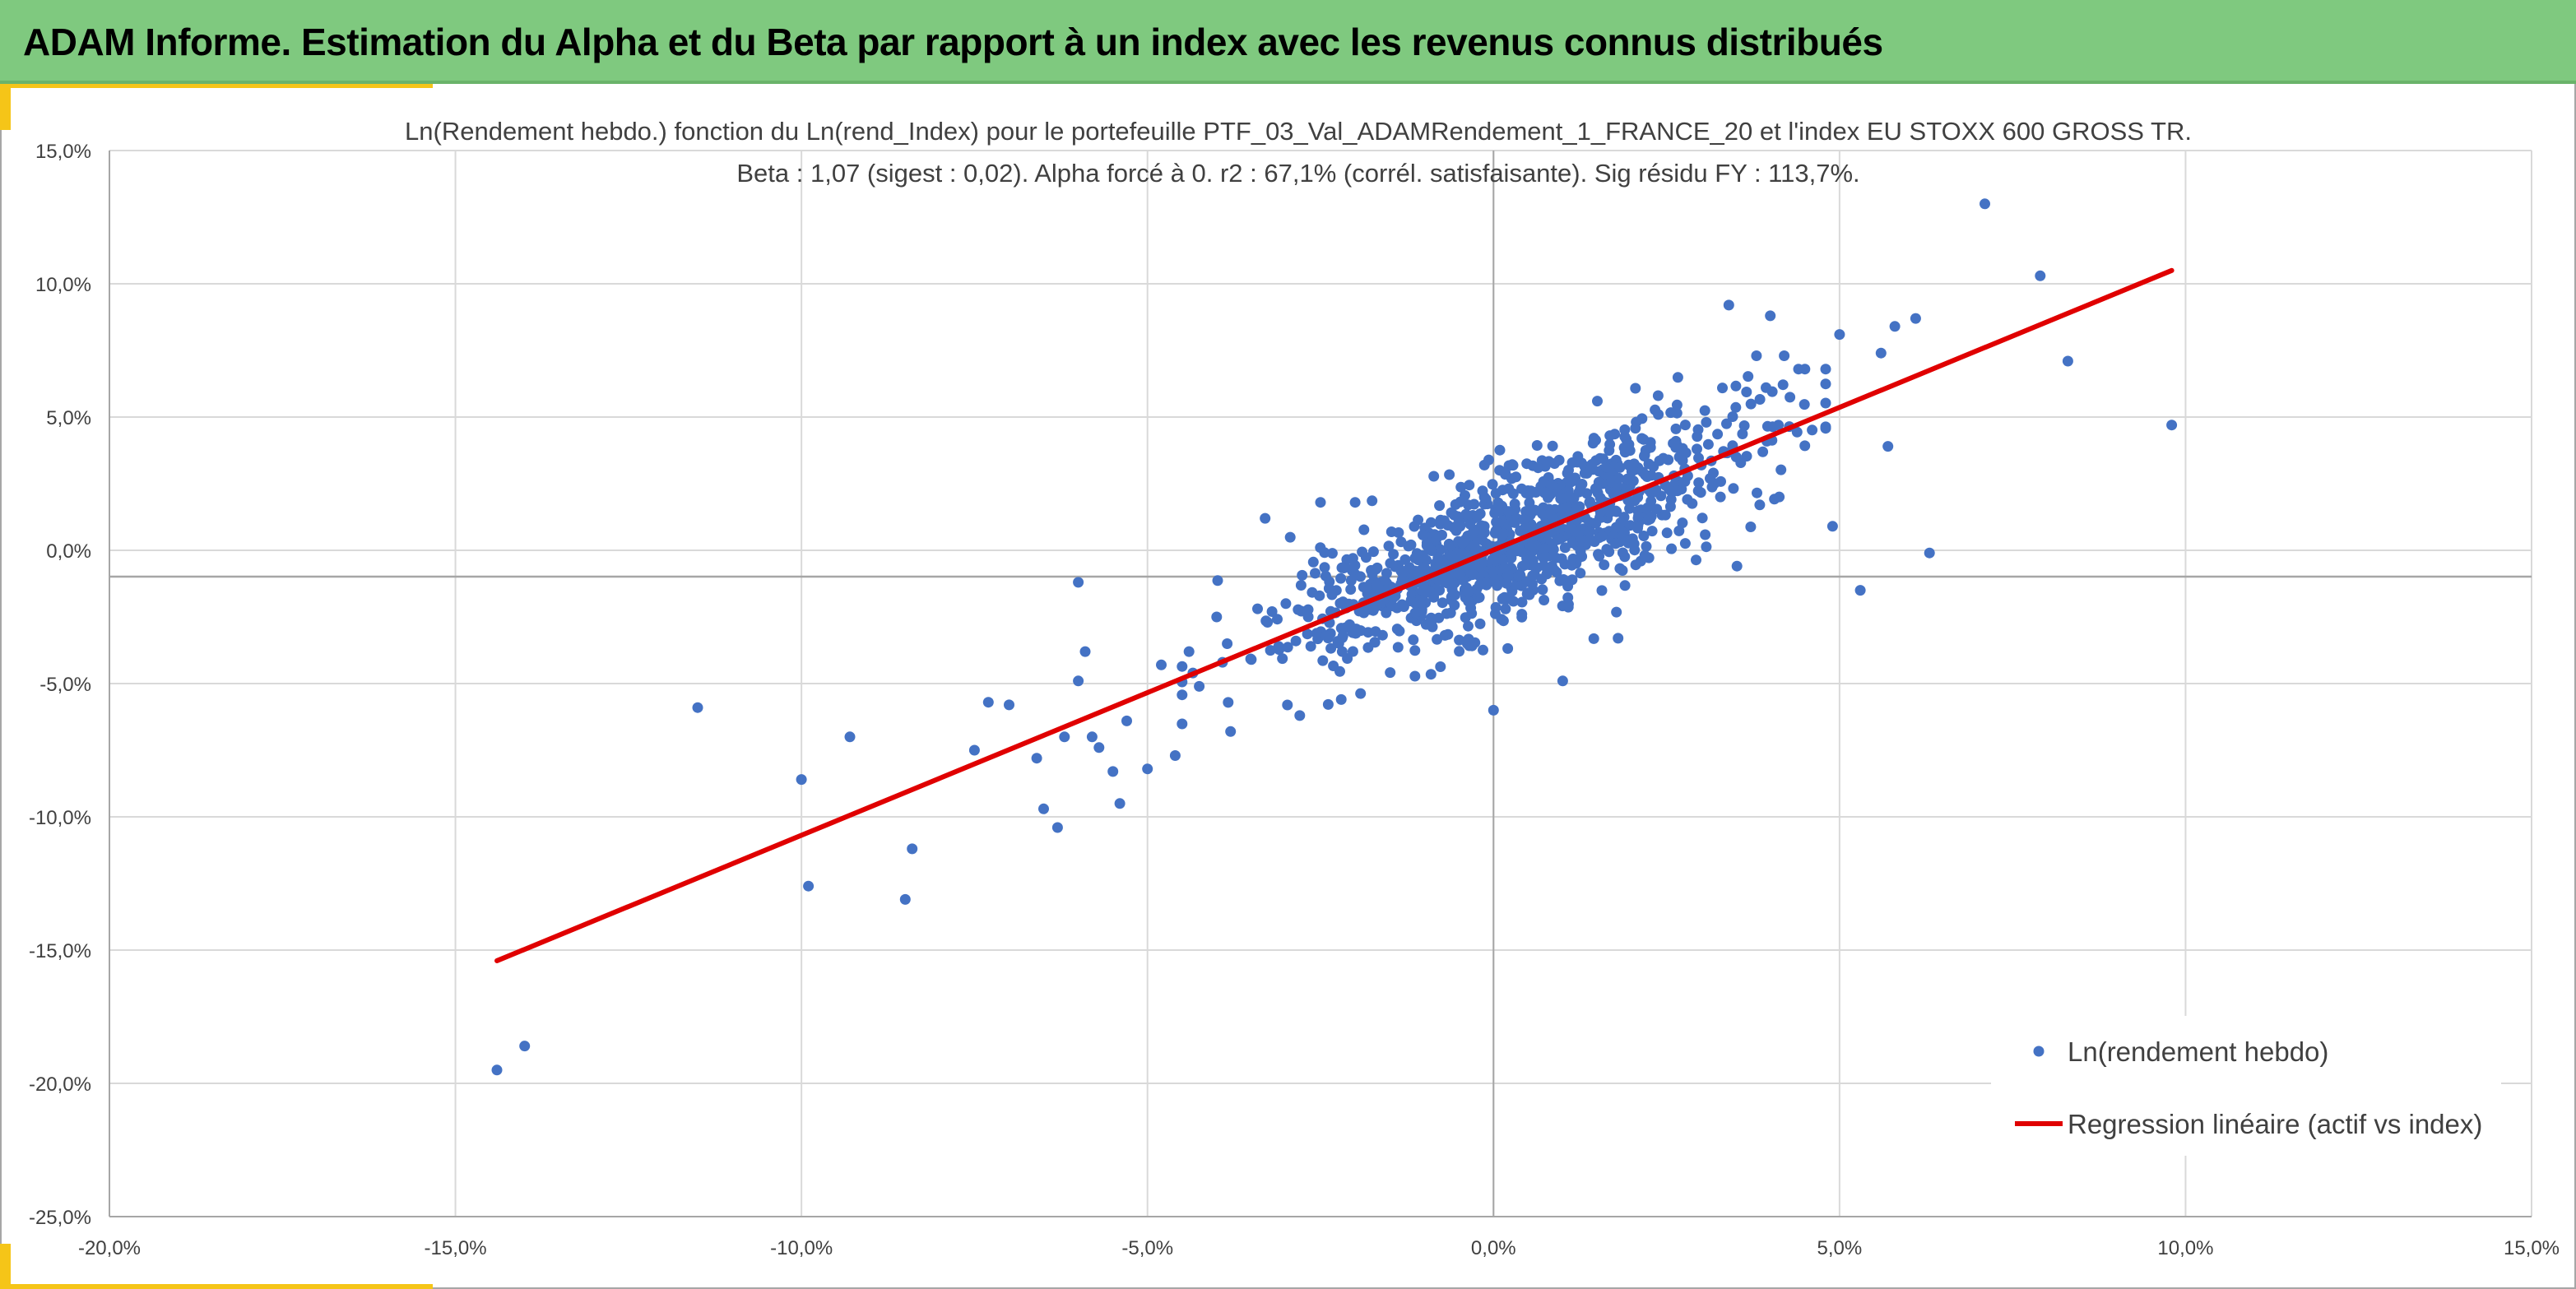 This screenshot has width=2576, height=1289. I want to click on x-tick-label: -15,0%, so click(456, 1248).